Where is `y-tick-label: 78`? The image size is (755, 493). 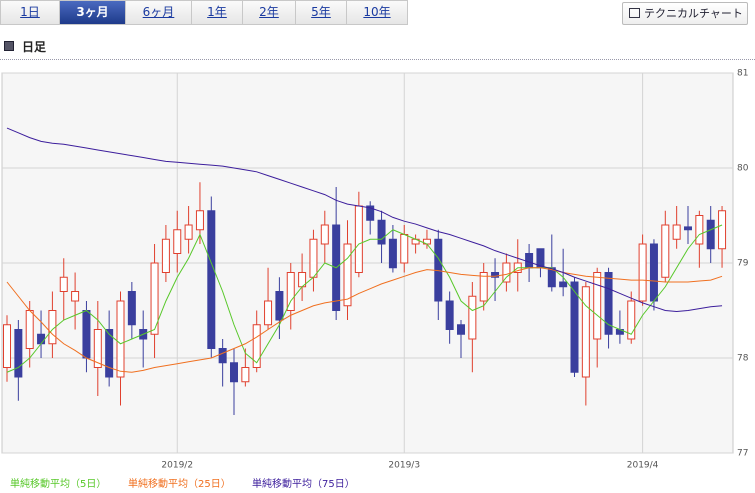
y-tick-label: 78 is located at coordinates (743, 359).